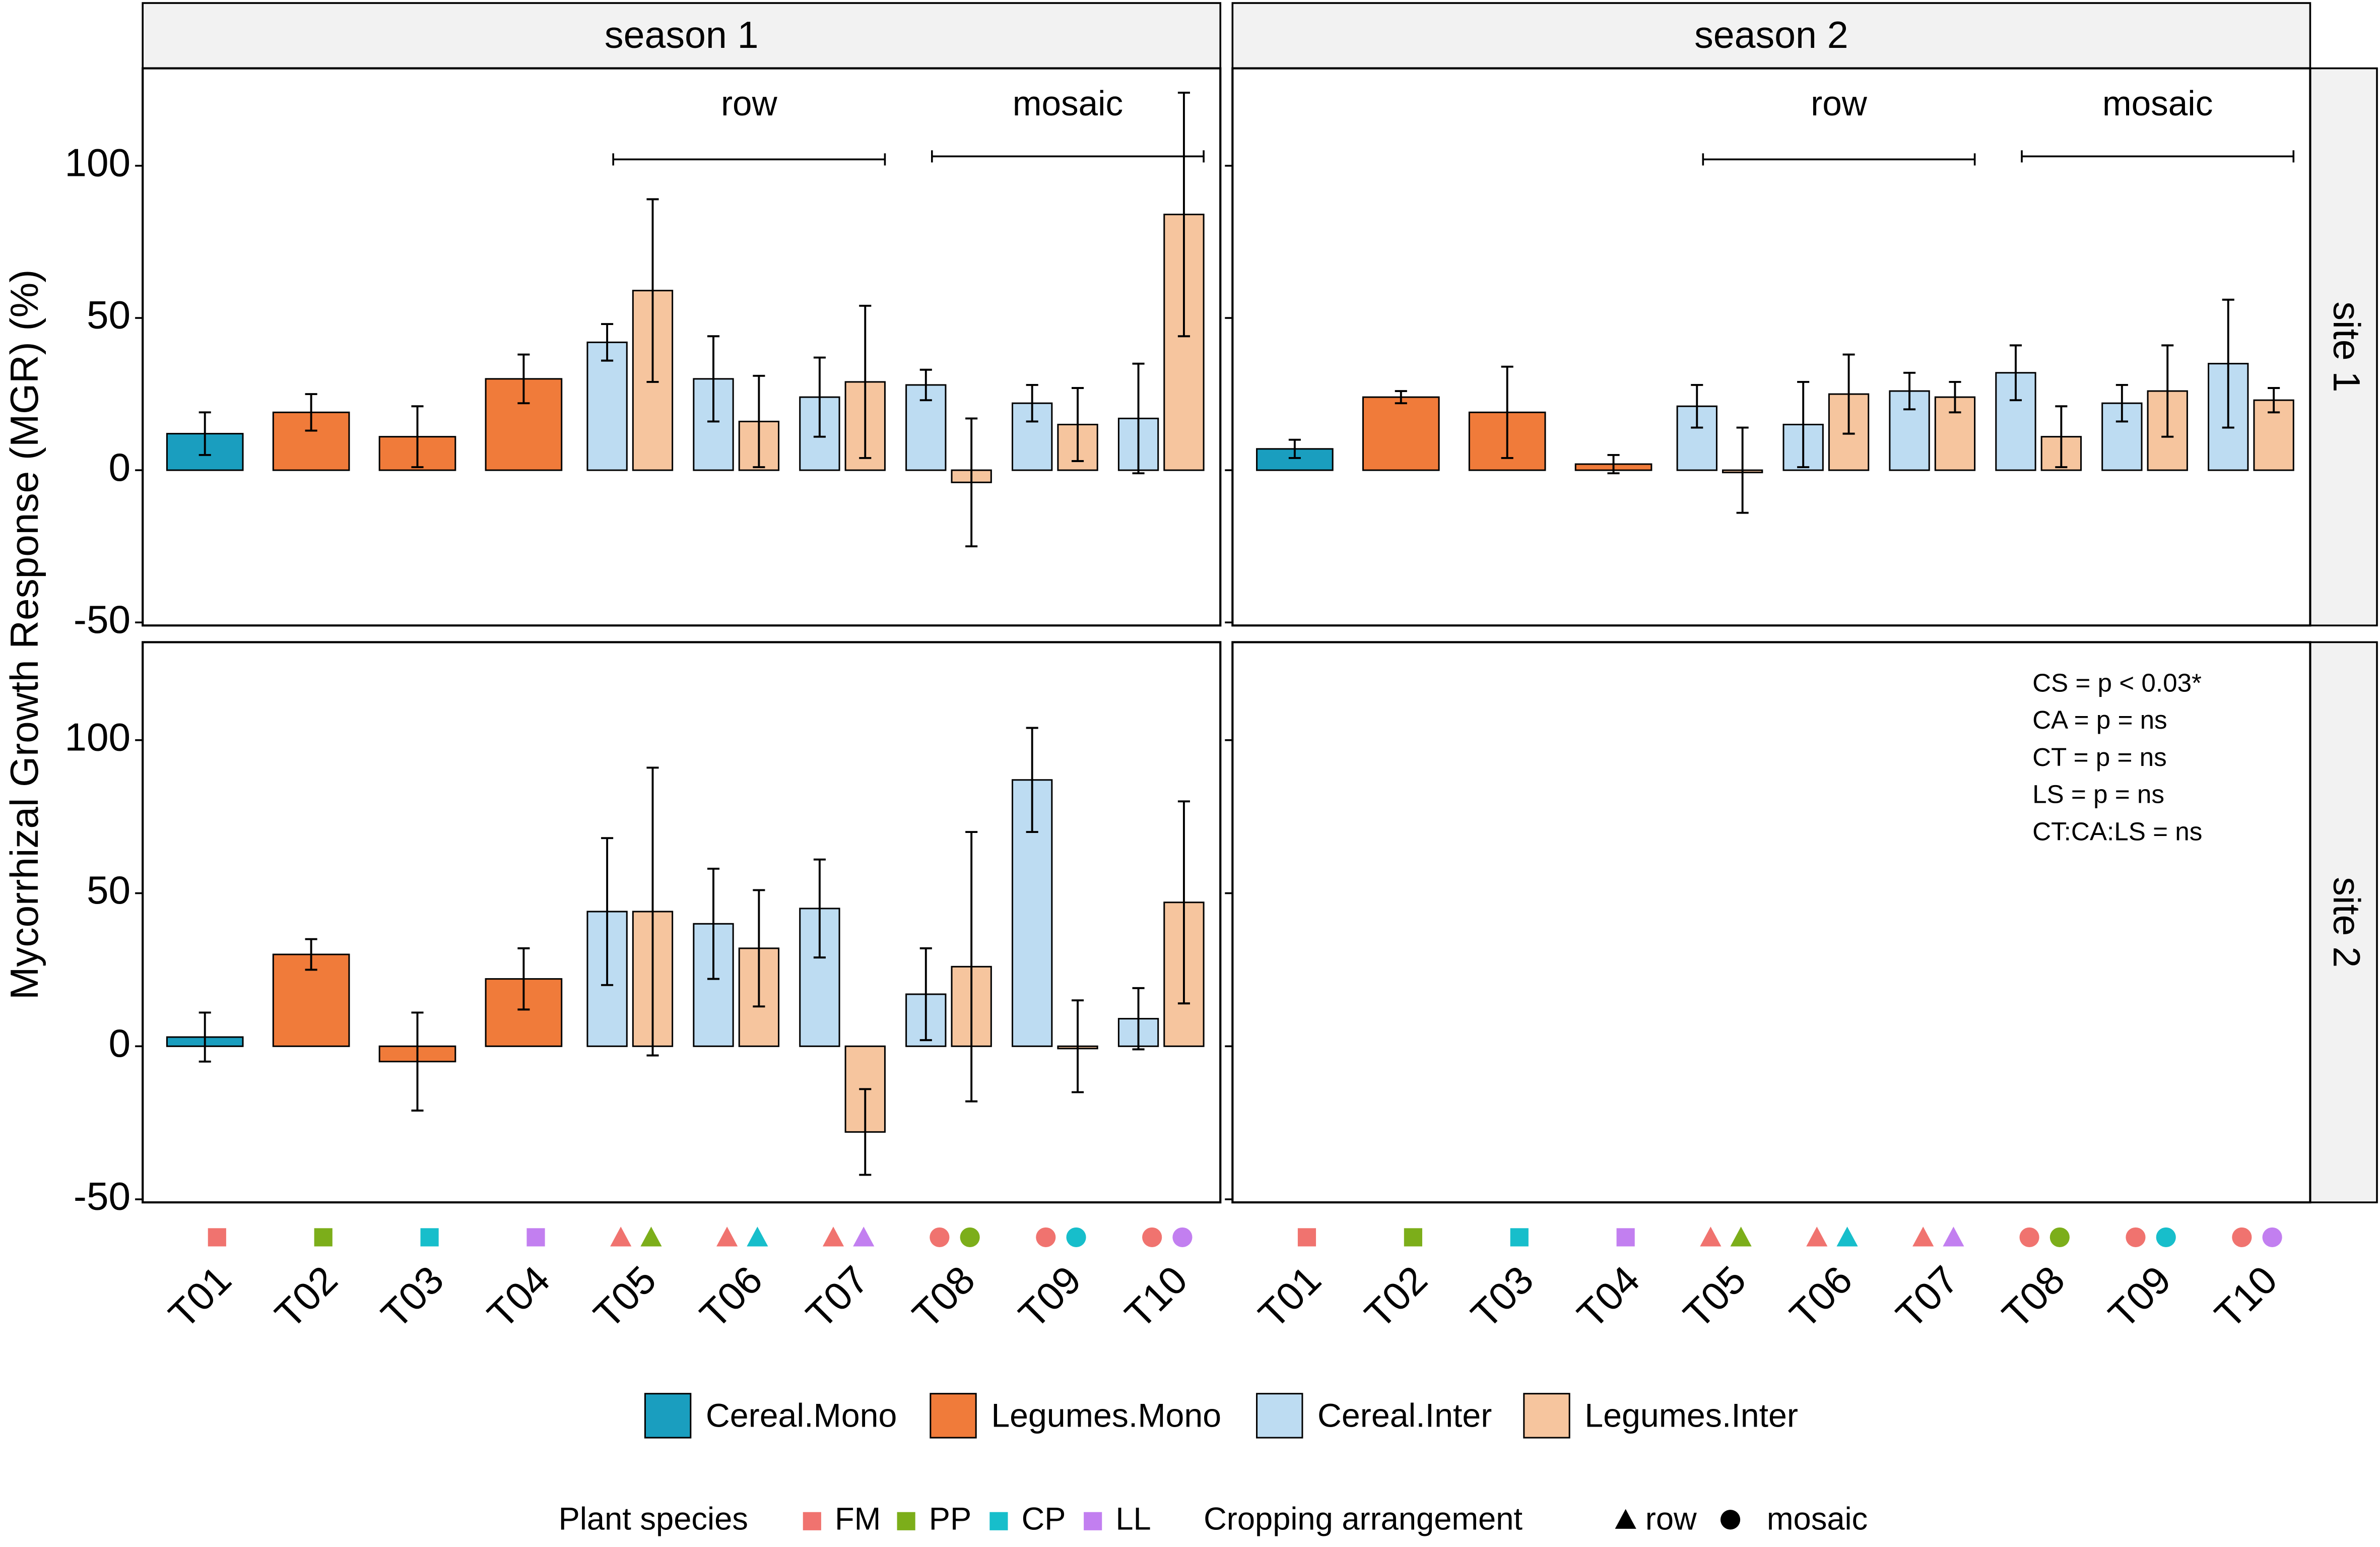 The width and height of the screenshot is (2380, 1547). Describe the element at coordinates (607, 406) in the screenshot. I see `bar` at that location.